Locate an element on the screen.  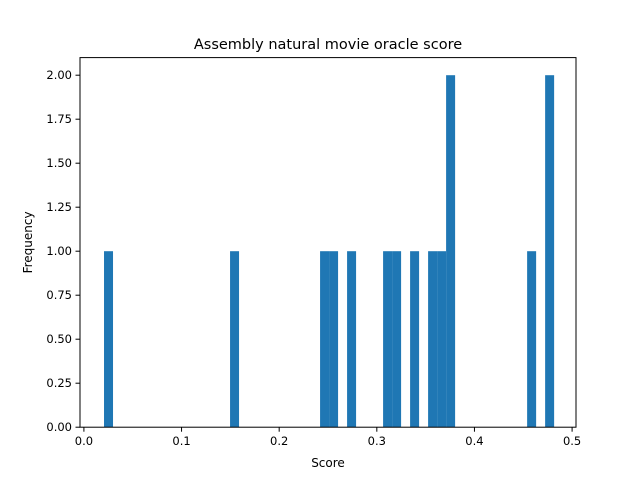
x-tick-label: 0.2 is located at coordinates (279, 441).